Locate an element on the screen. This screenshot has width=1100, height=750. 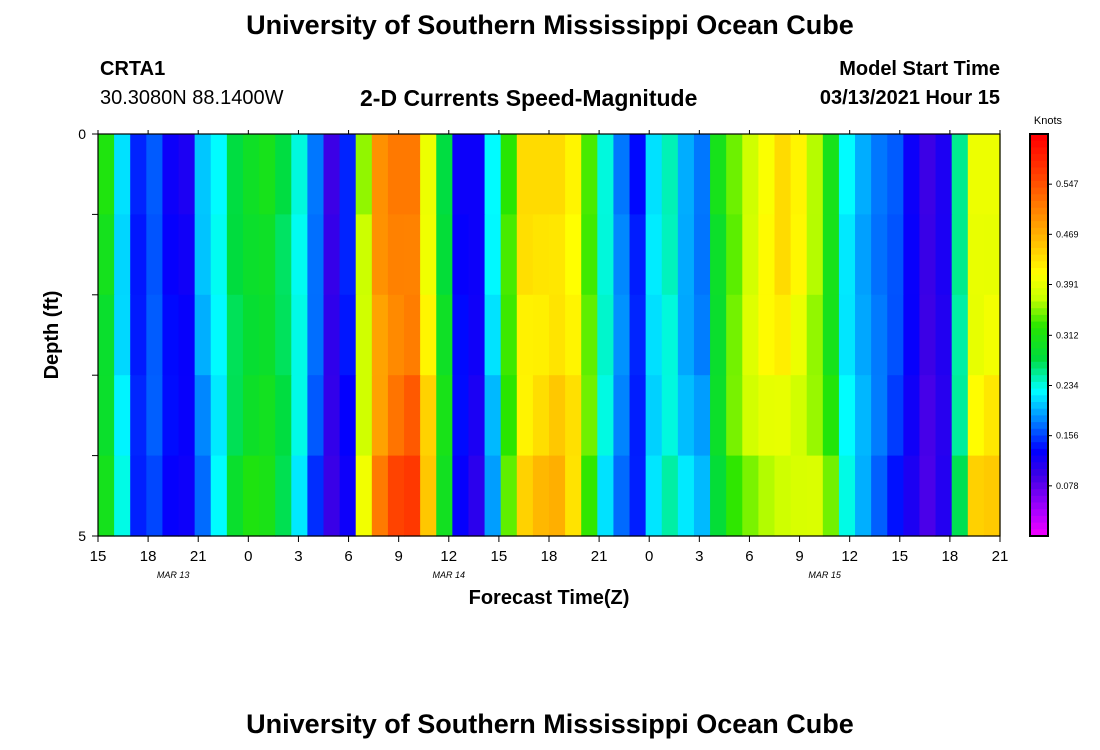
x-tick-label: 6 is located at coordinates (348, 556).